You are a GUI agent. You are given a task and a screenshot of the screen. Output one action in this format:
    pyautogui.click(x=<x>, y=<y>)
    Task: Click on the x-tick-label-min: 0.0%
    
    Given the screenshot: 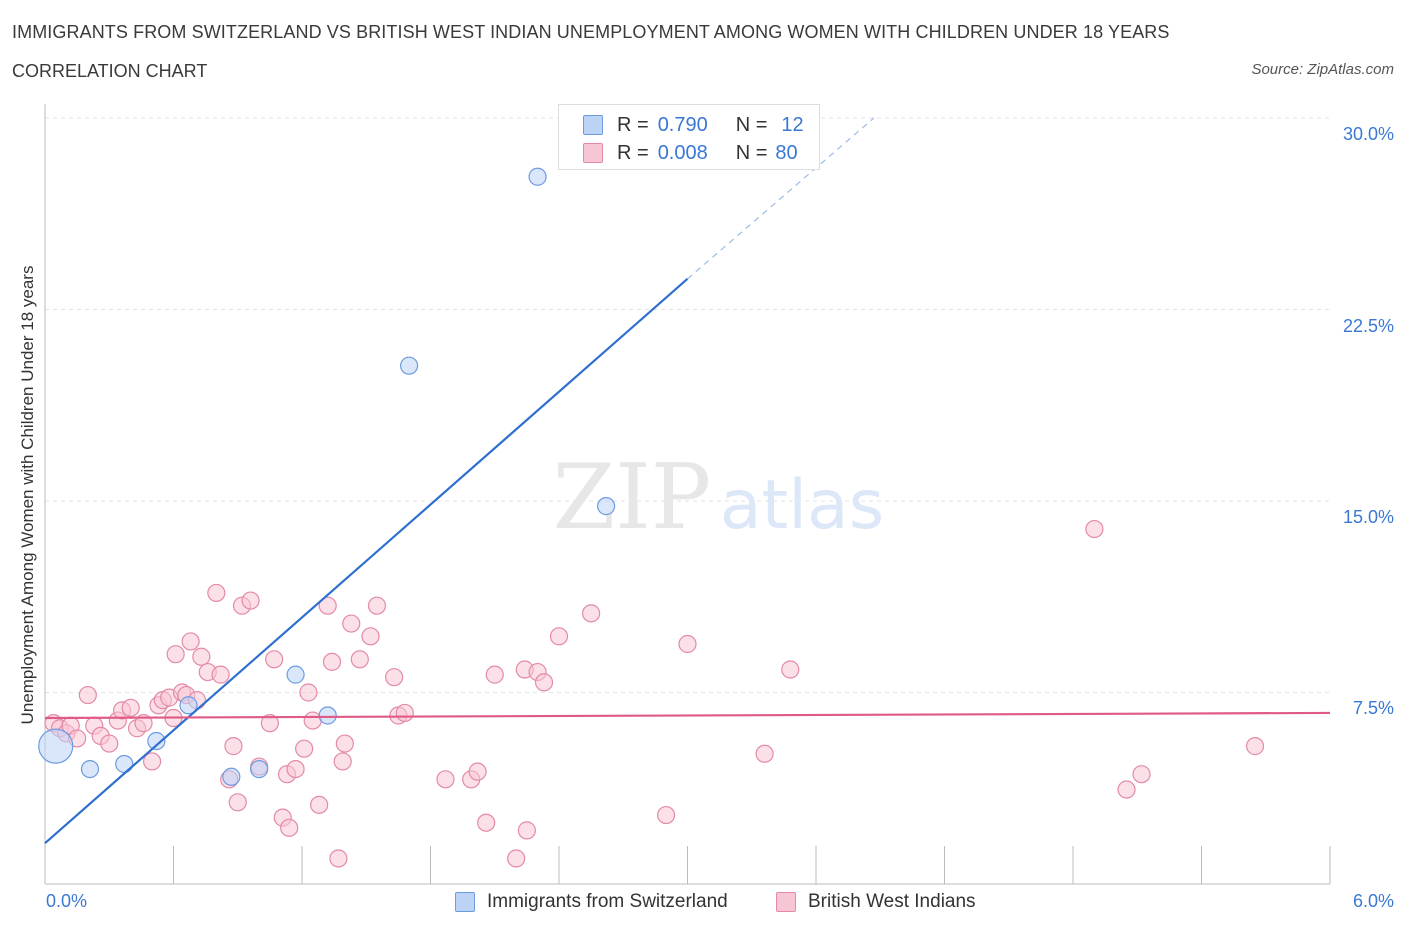 What is the action you would take?
    pyautogui.click(x=67, y=901)
    